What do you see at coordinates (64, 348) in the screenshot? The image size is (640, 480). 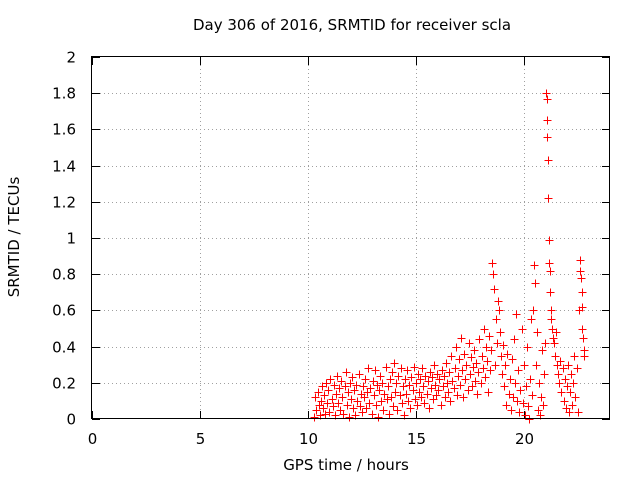 I see `y-tick-label: 0.4` at bounding box center [64, 348].